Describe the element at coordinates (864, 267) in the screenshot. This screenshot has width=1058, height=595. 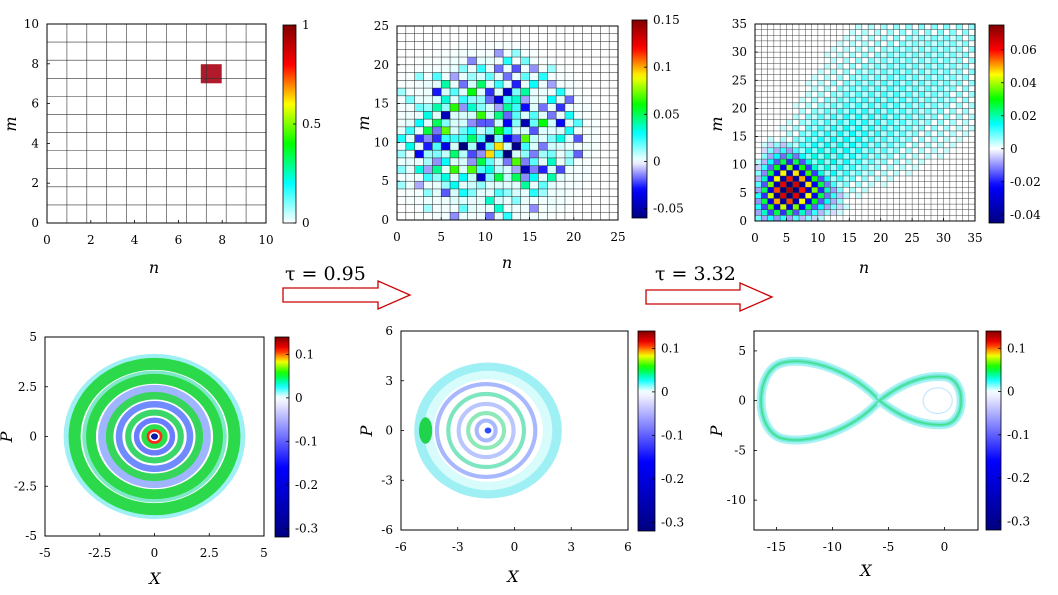
I see `x-axis-label: n` at that location.